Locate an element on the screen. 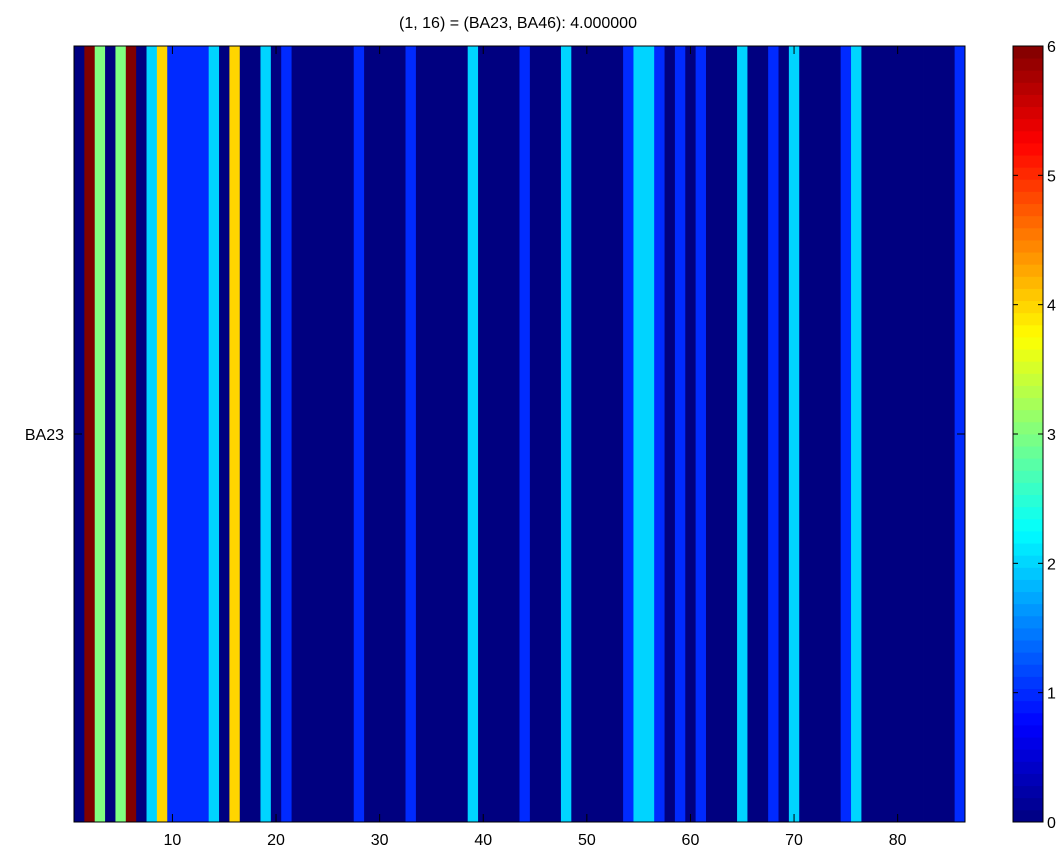 The width and height of the screenshot is (1061, 850). colorbar-tick-label: 3 is located at coordinates (1051, 435).